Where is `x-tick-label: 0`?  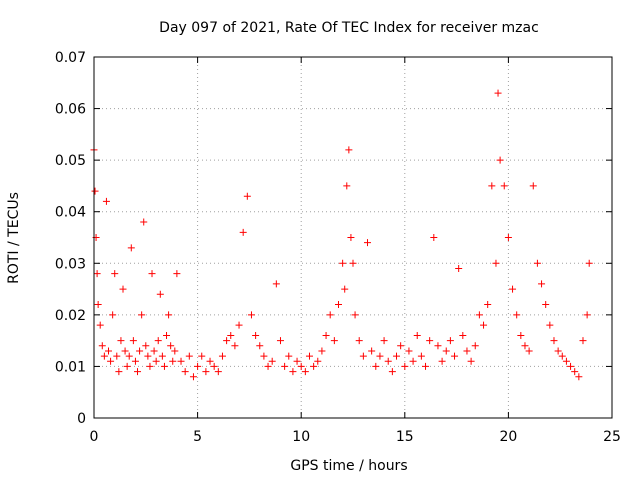
x-tick-label: 0 is located at coordinates (94, 437).